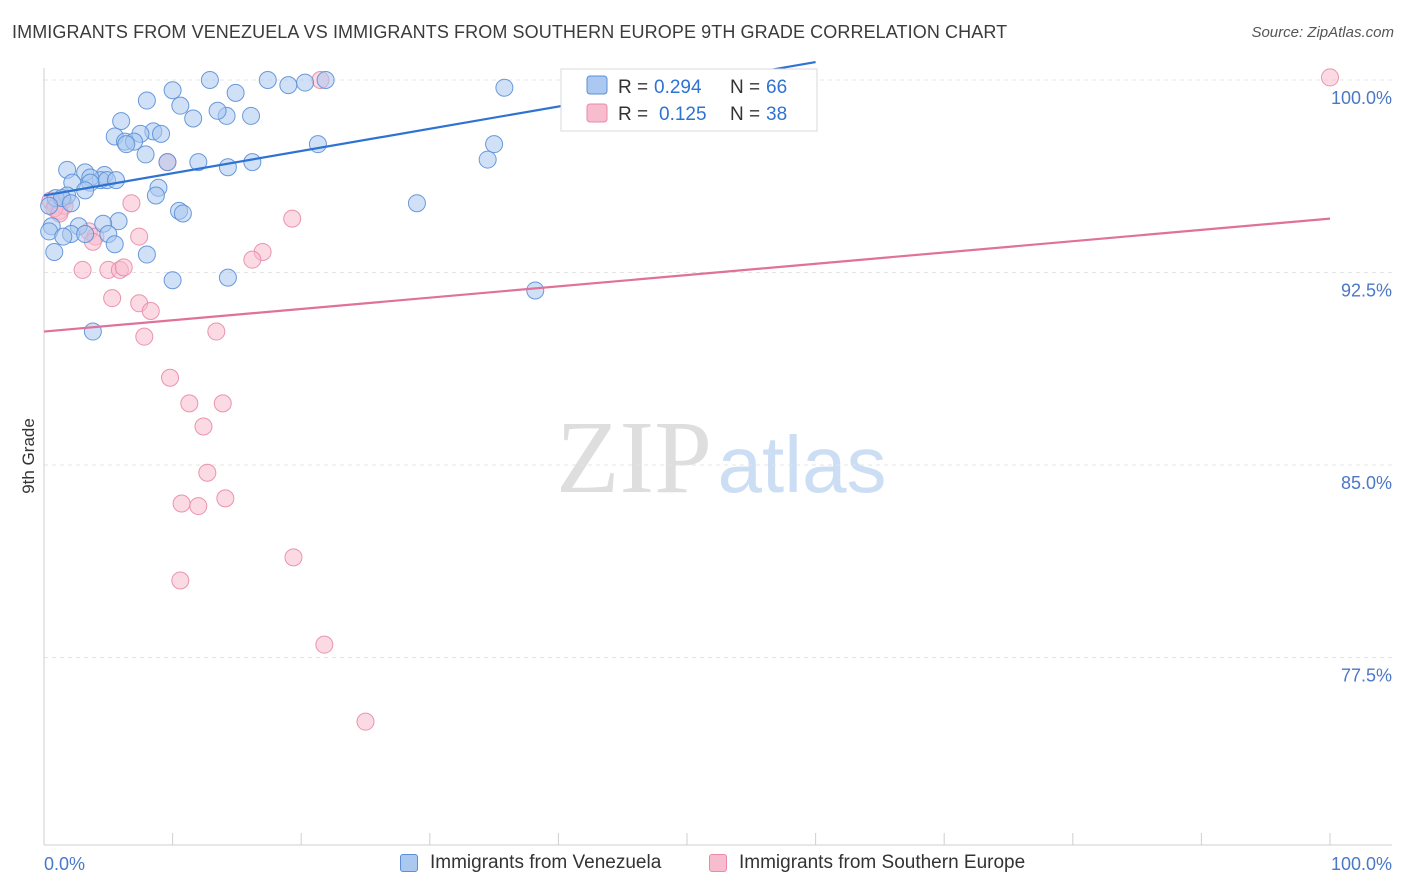 This screenshot has height=892, width=1406. I want to click on stats-r-label-blue: R =, so click(633, 87).